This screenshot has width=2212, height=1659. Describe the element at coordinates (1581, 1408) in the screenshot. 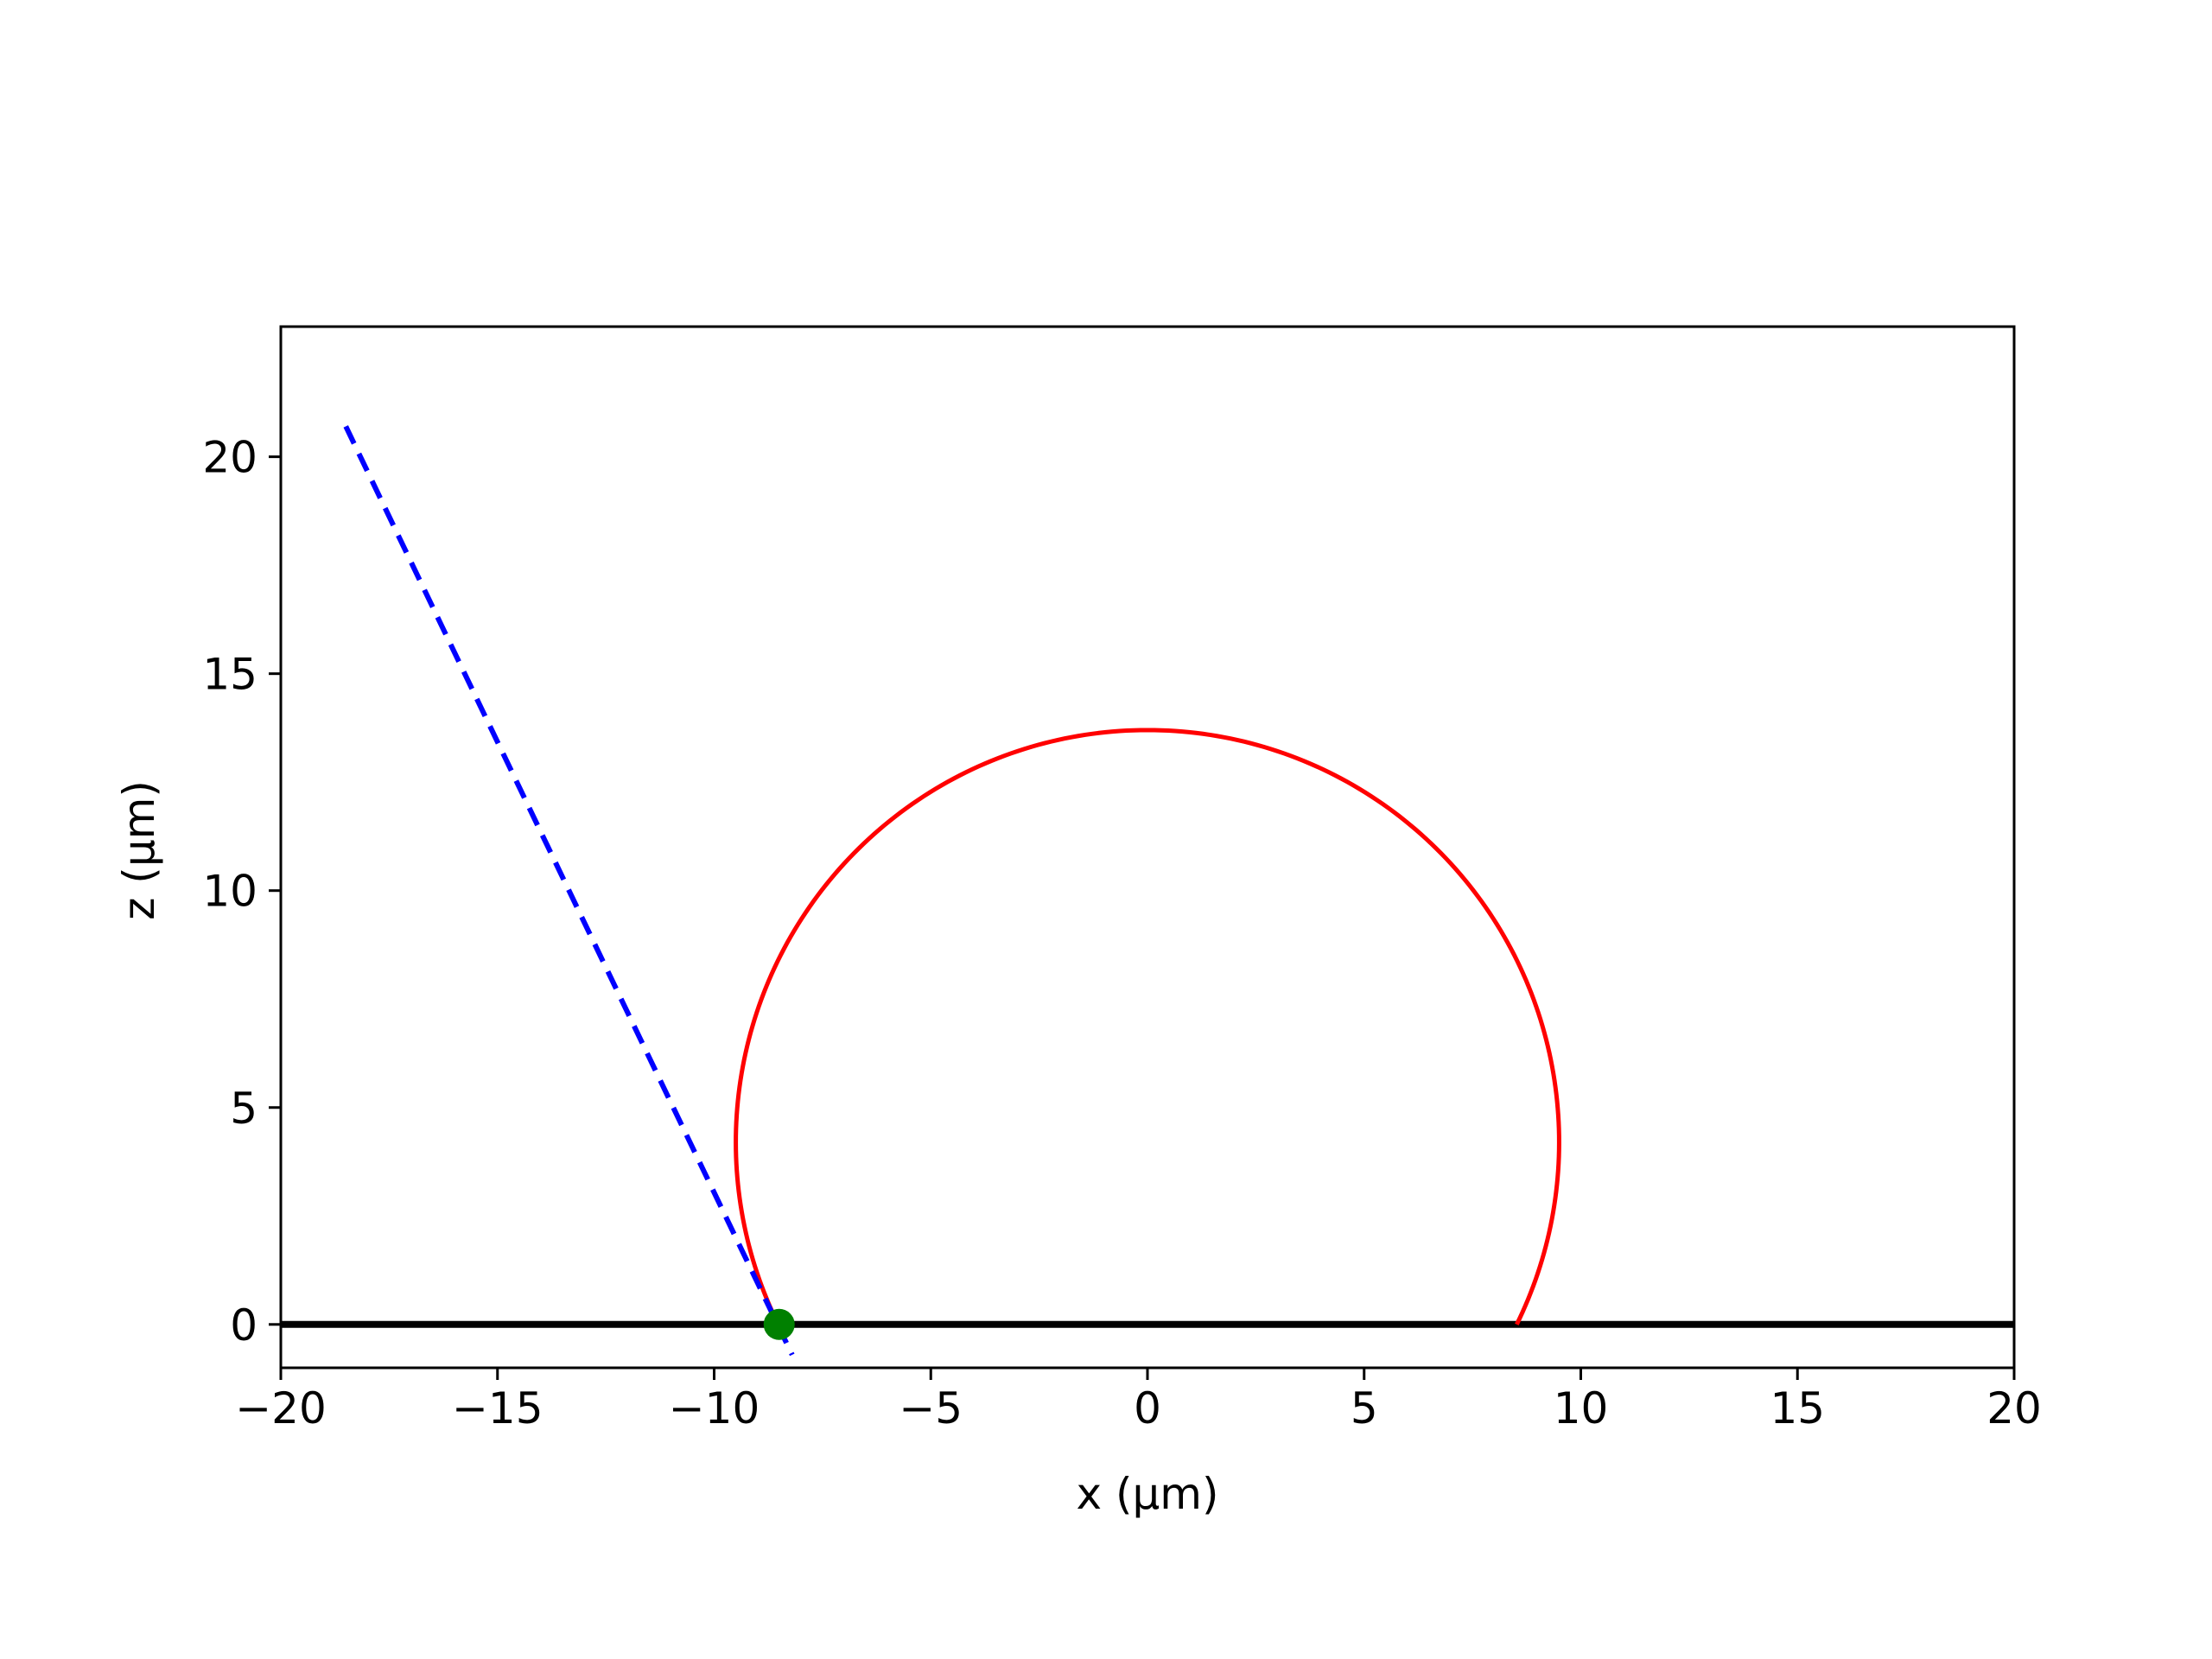

I see `x-tick-label: 10` at that location.